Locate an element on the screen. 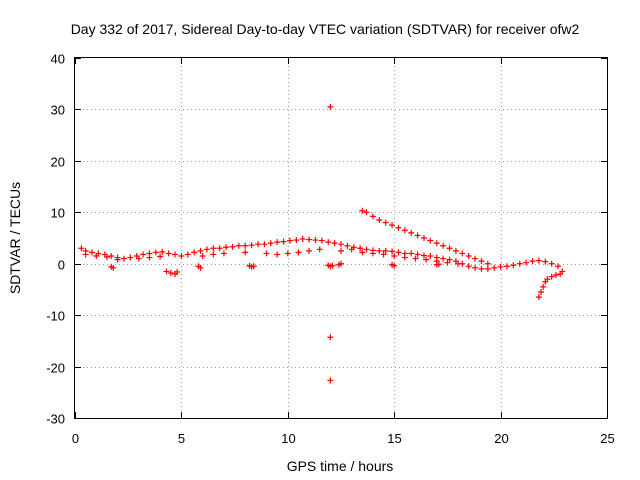 The image size is (640, 480). x-axis-label: GPS time / hours is located at coordinates (340, 466).